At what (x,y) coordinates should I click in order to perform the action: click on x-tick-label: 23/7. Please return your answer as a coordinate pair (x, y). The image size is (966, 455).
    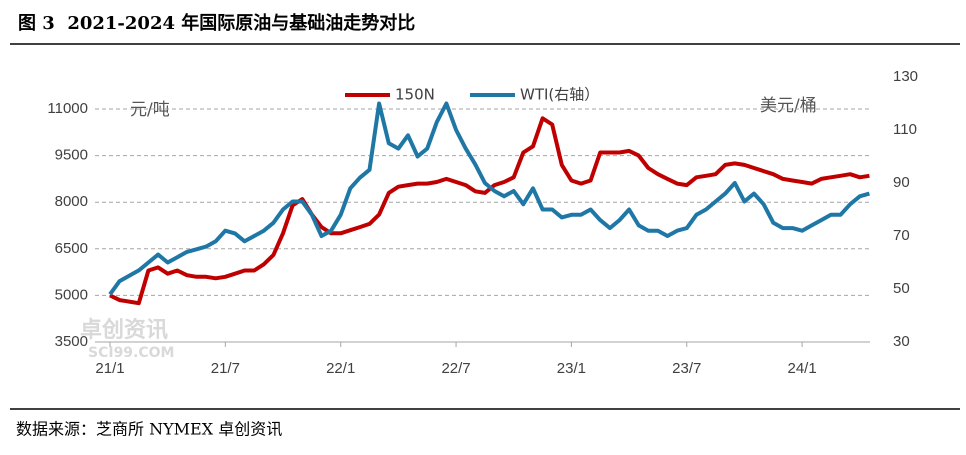
    Looking at the image, I should click on (686, 368).